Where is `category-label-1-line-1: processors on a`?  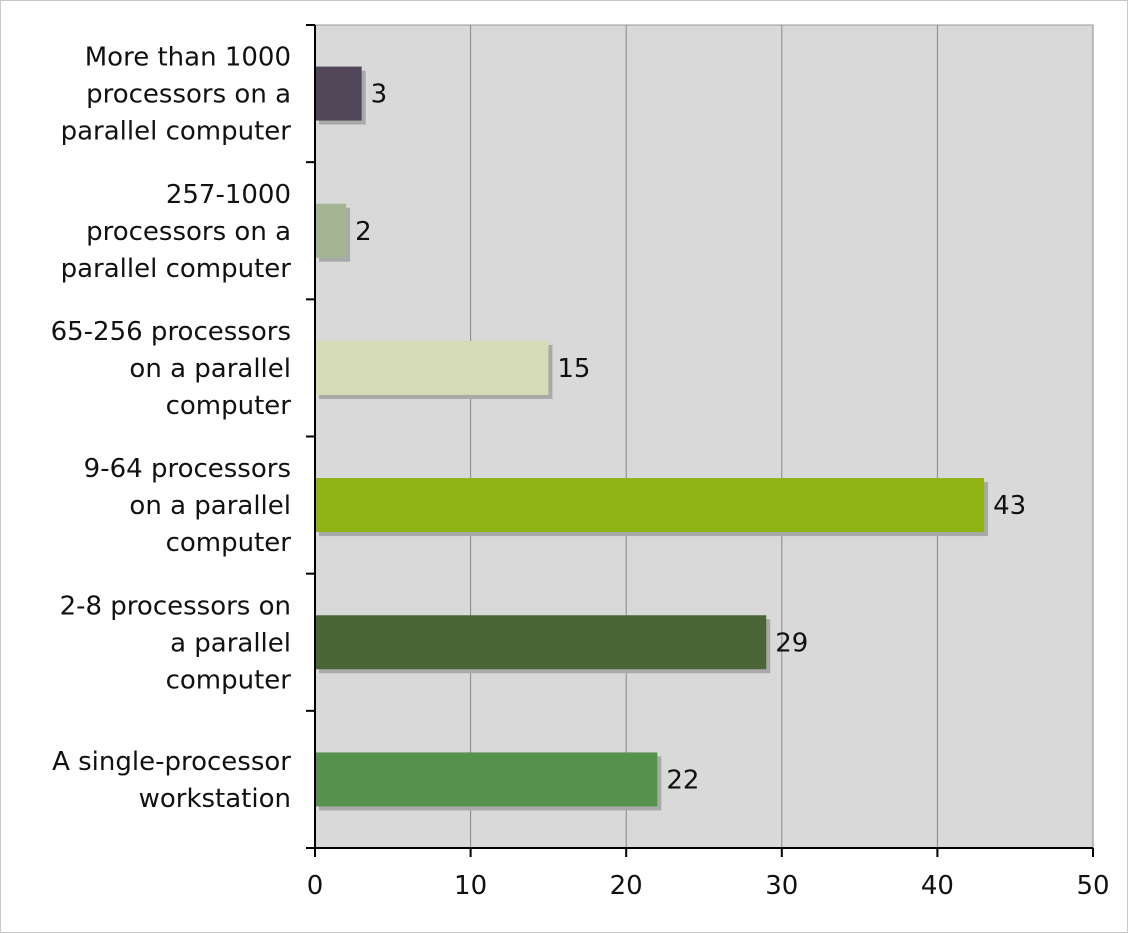
category-label-1-line-1: processors on a is located at coordinates (188, 232).